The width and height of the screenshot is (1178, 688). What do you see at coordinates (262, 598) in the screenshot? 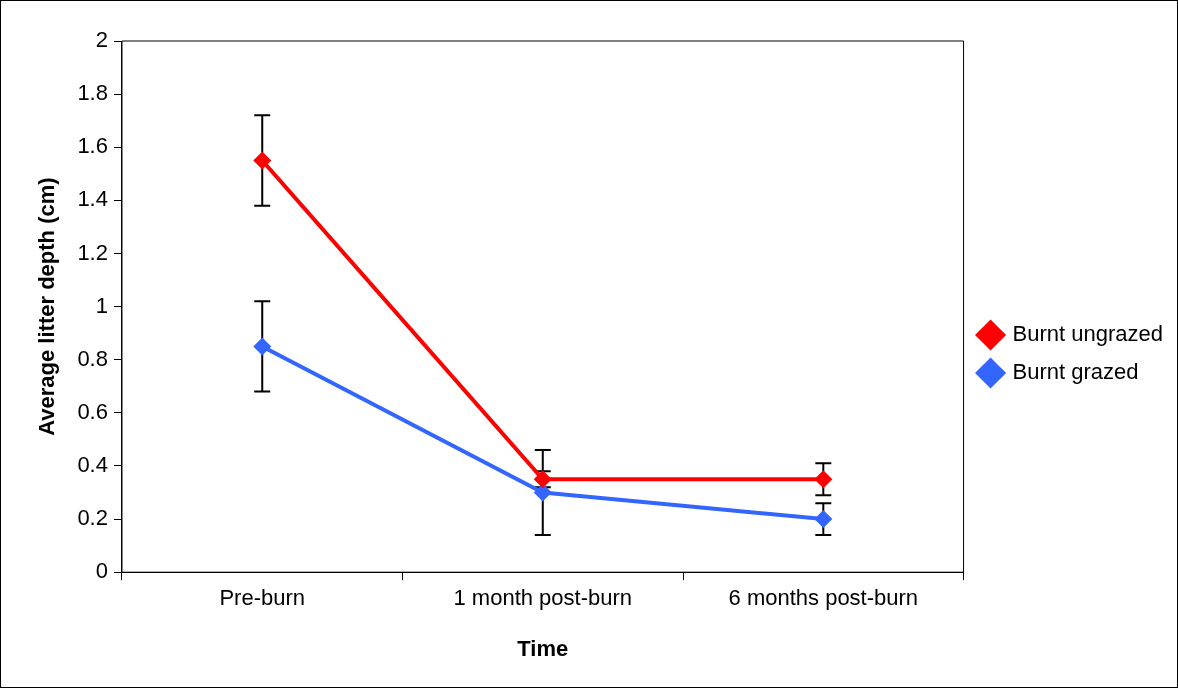
I see `x-tick-label: Pre-burn` at bounding box center [262, 598].